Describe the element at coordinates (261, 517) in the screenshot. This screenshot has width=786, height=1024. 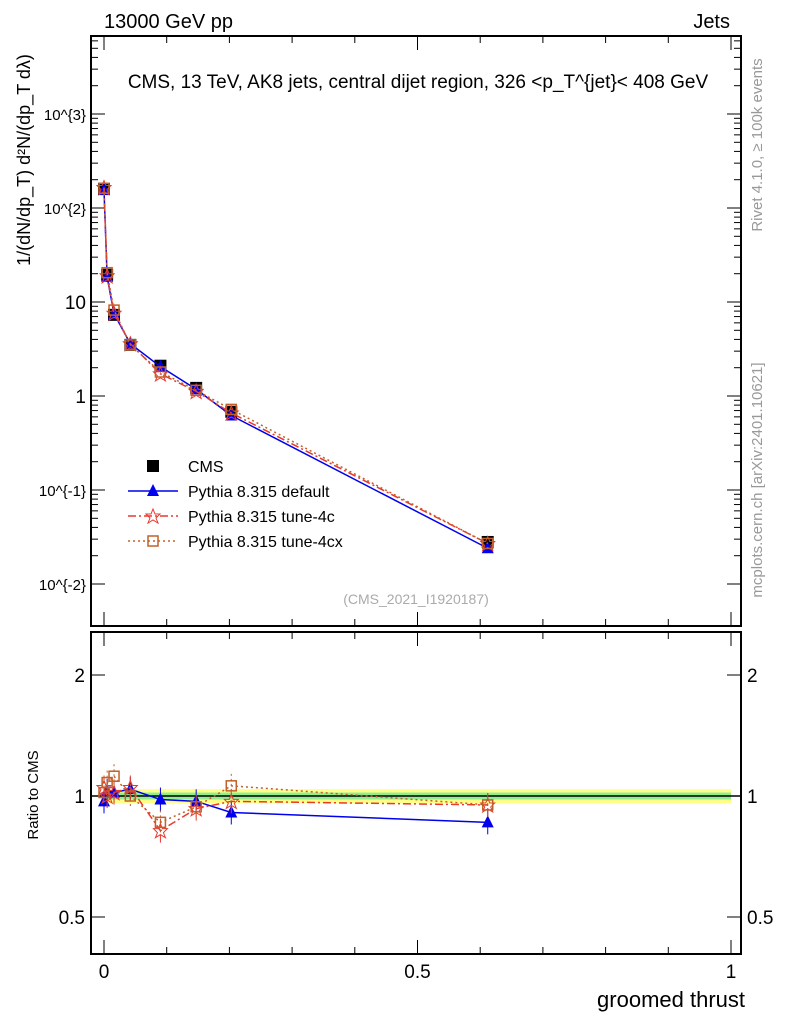
I see `legend-label: Pythia 8.315 tune-4c` at that location.